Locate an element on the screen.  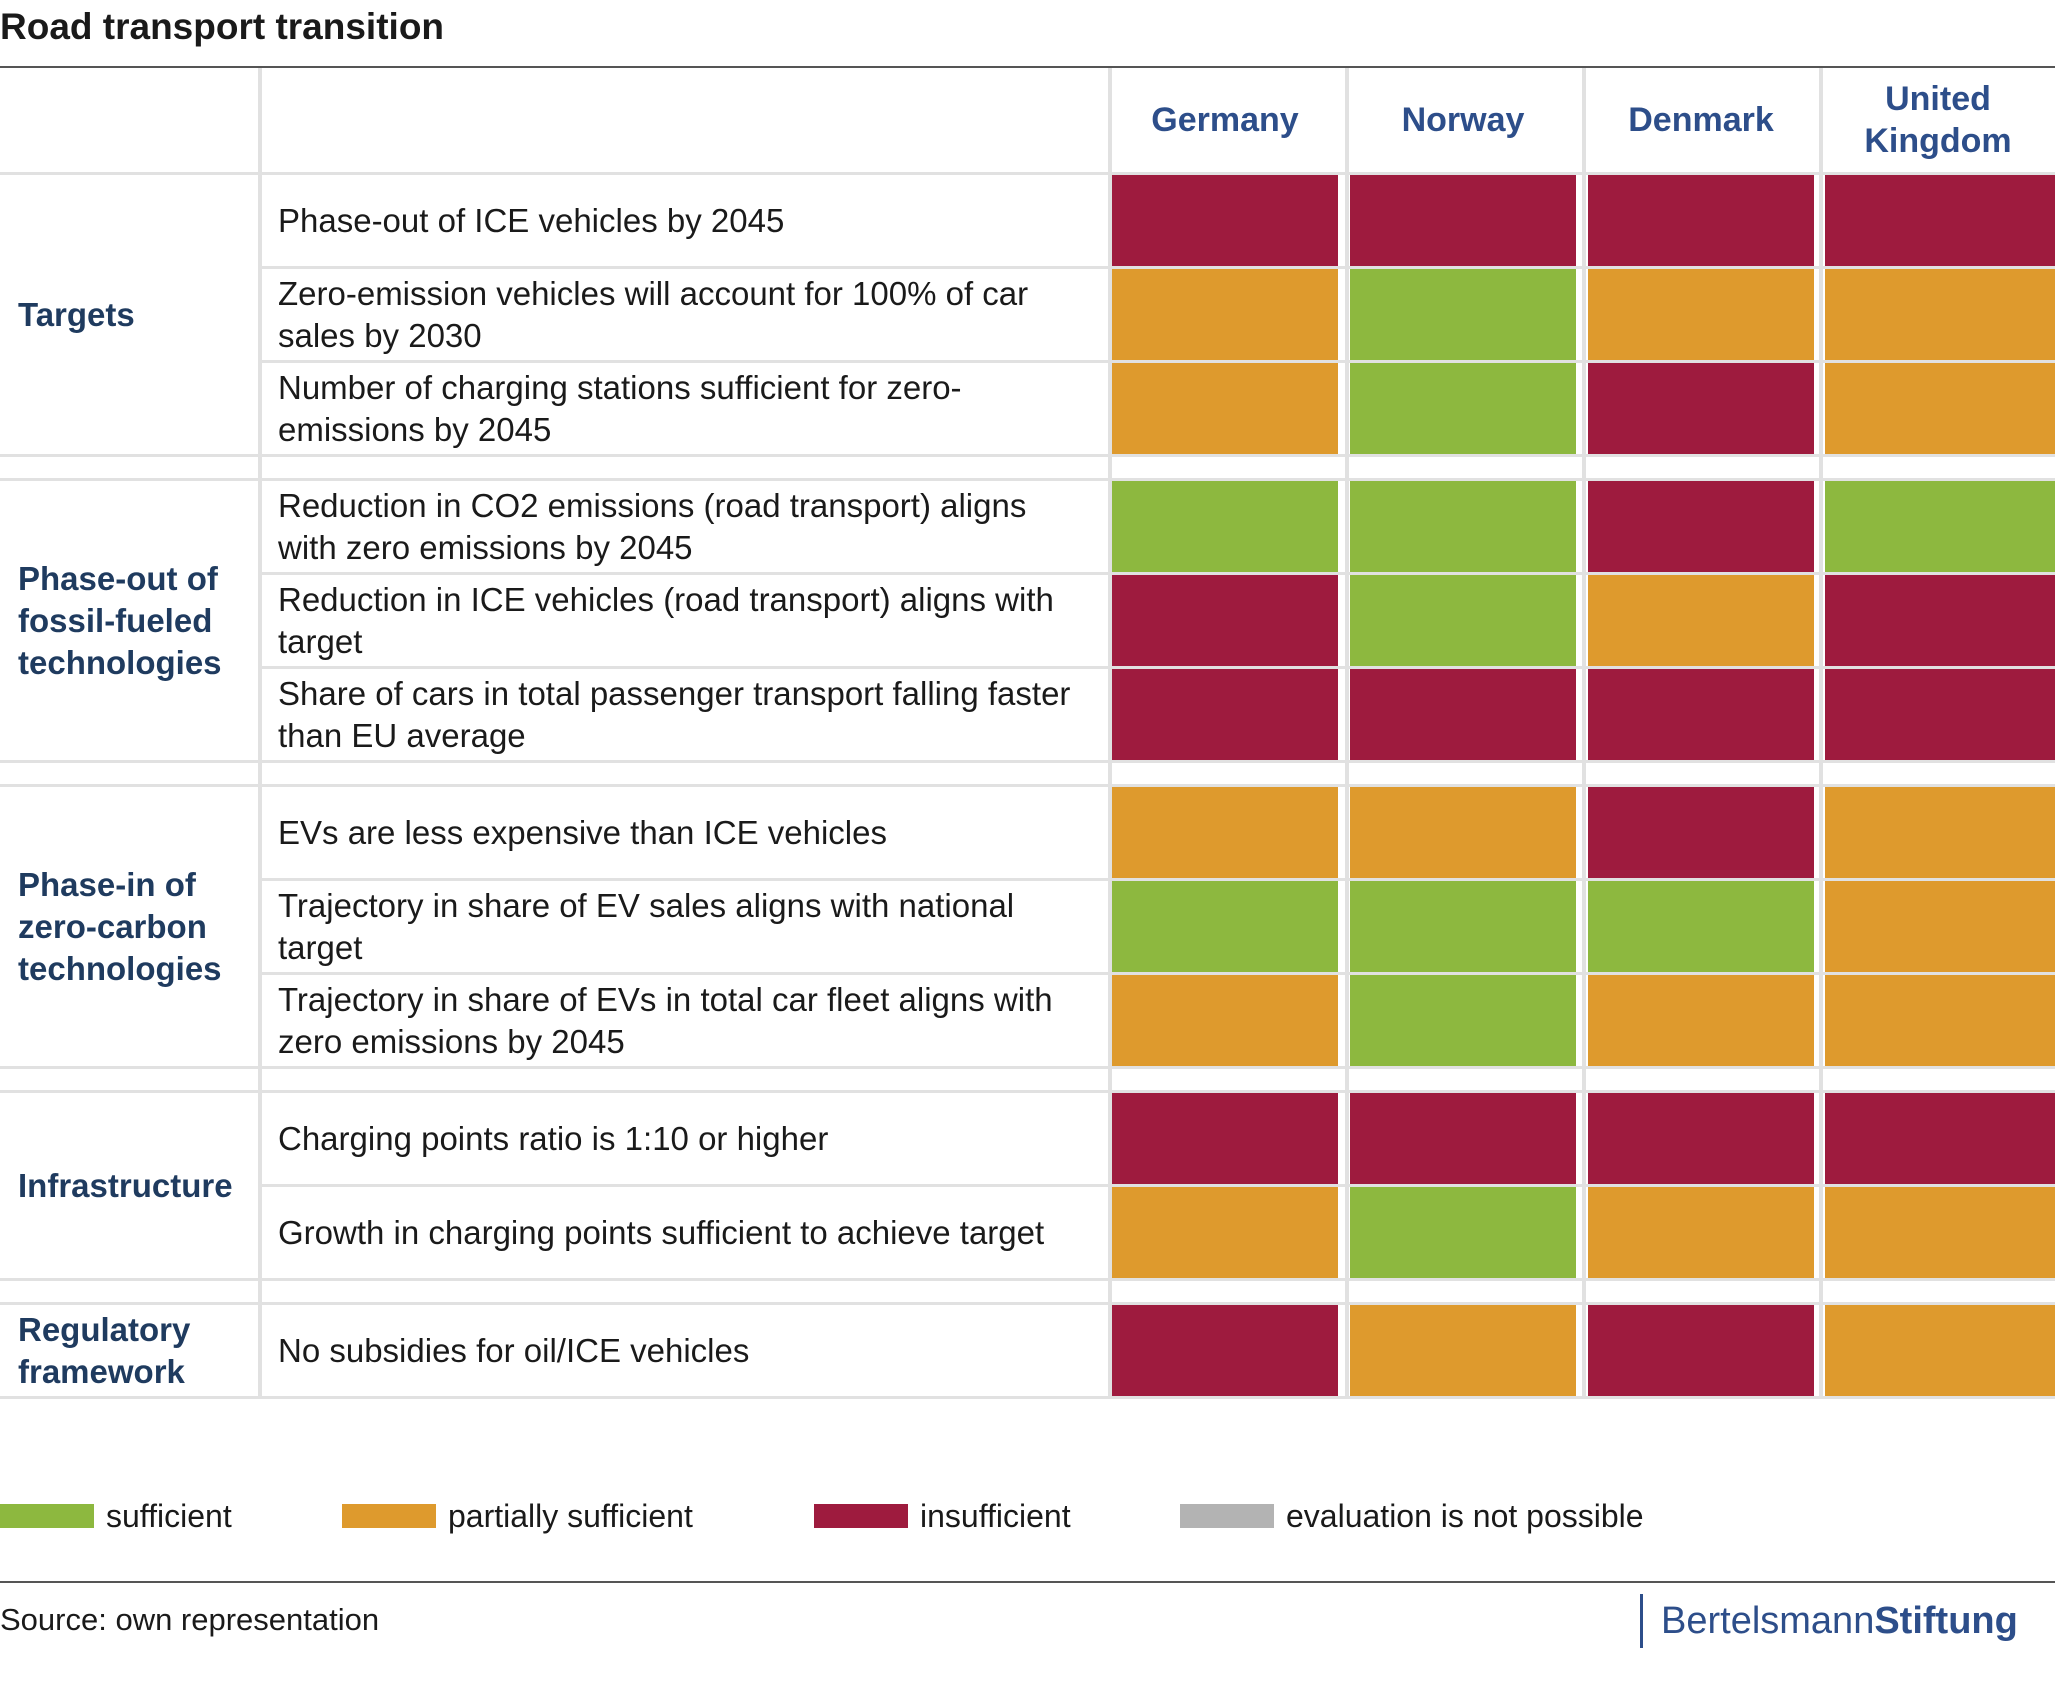
legend-item: sufficient is located at coordinates (116, 1516).